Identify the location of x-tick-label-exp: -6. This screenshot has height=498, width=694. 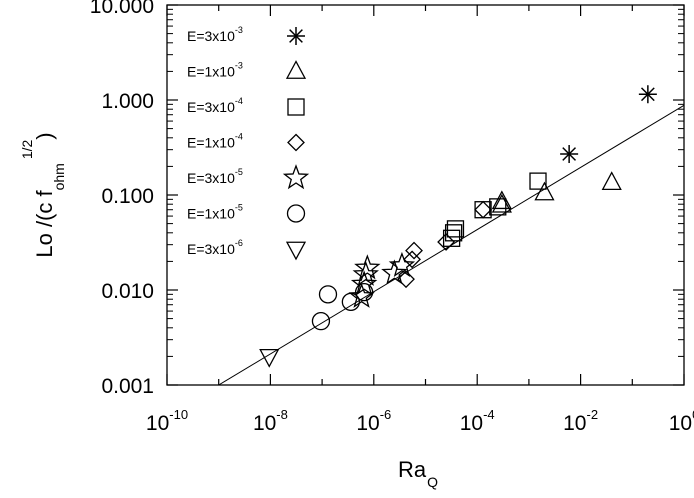
(386, 414).